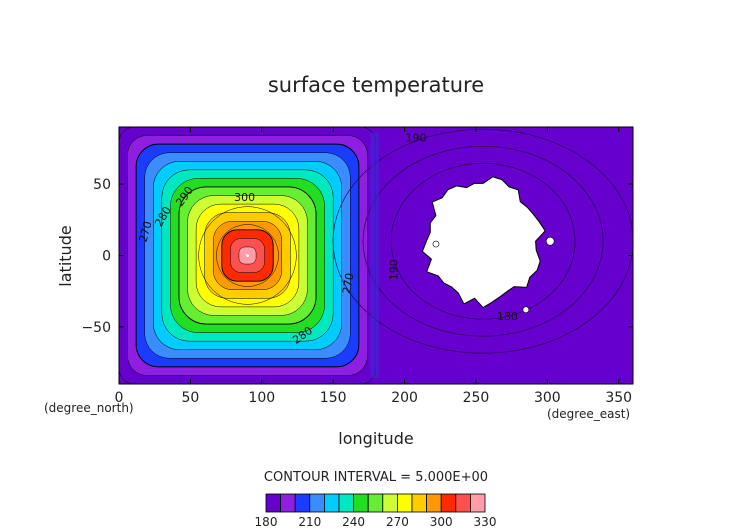  Describe the element at coordinates (376, 477) in the screenshot. I see `contour-interval-label: CONTOUR INTERVAL = 5.000E+00` at that location.